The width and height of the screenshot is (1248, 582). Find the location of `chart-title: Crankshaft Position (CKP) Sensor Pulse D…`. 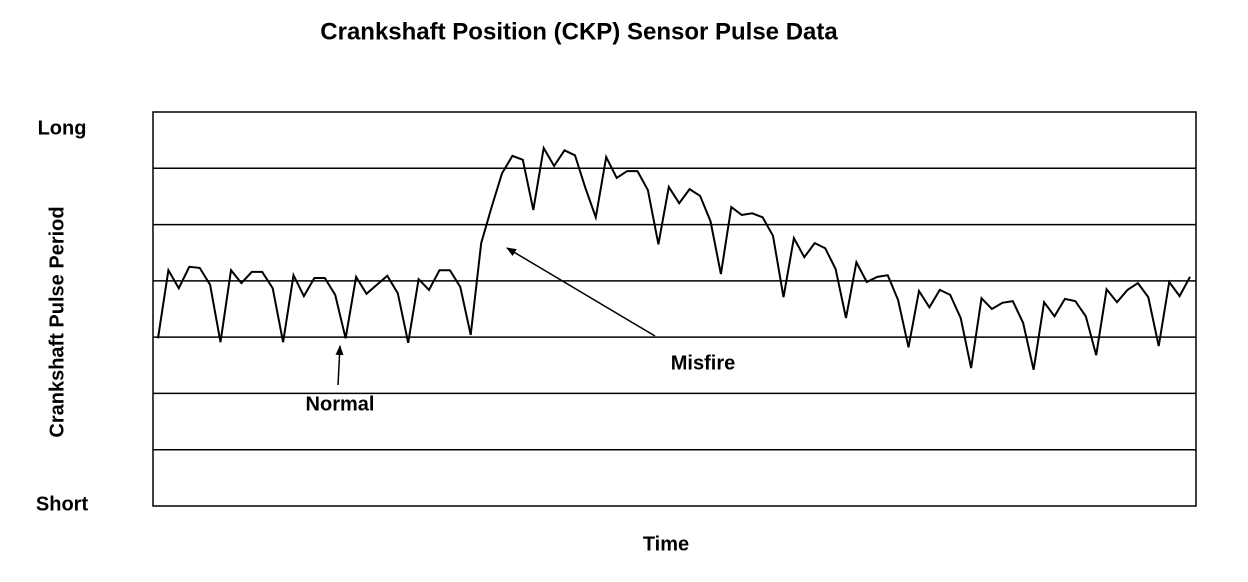

chart-title: Crankshaft Position (CKP) Sensor Pulse D… is located at coordinates (579, 31).